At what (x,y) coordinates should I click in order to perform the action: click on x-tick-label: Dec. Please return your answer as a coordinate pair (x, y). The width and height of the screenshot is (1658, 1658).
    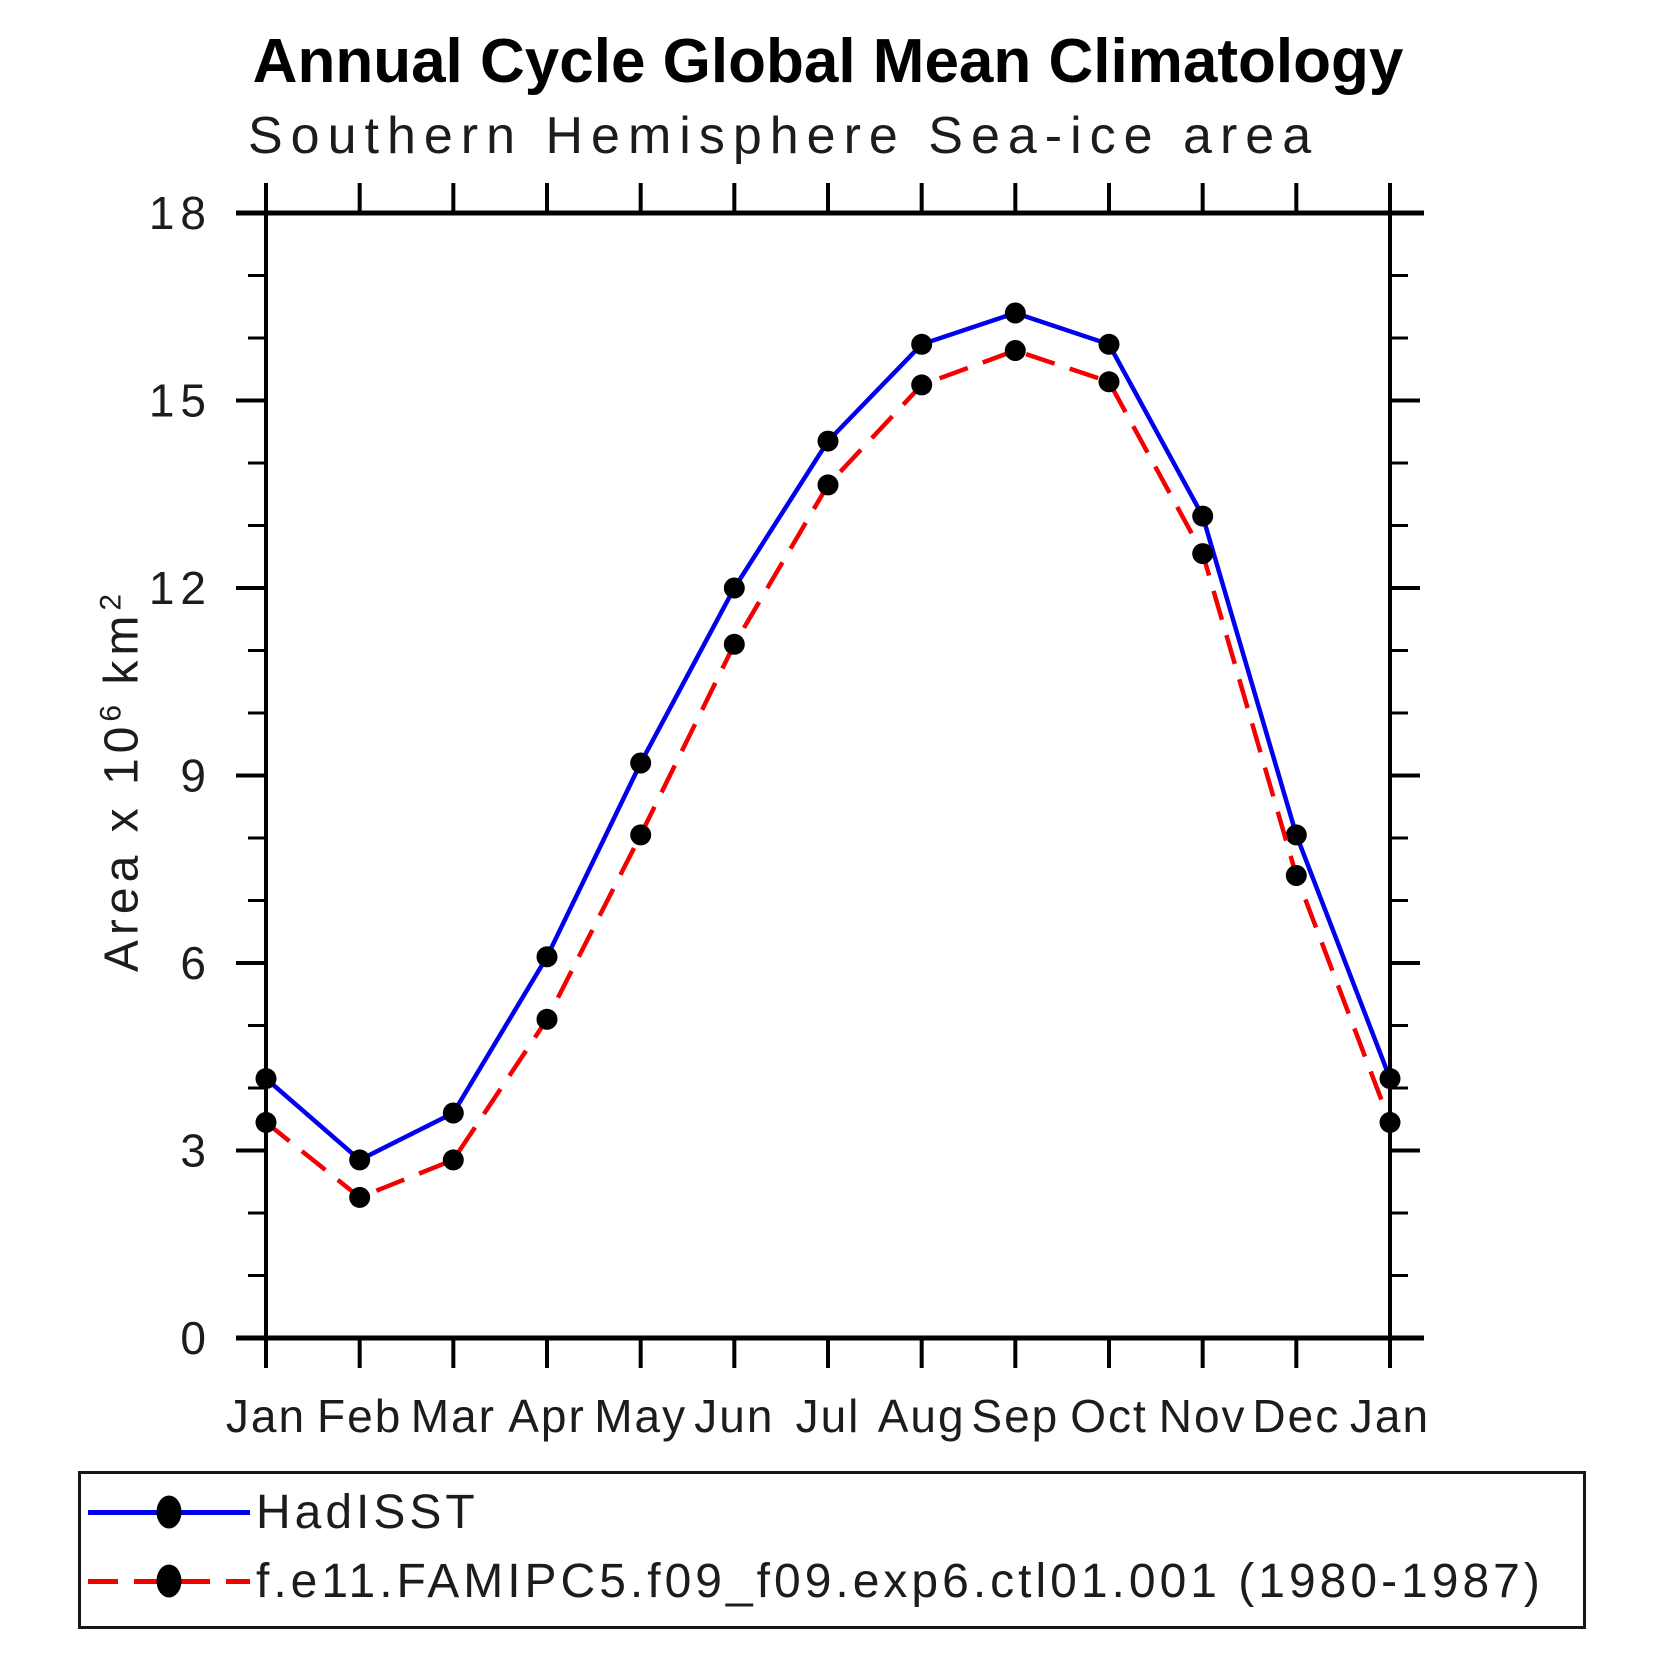
    Looking at the image, I should click on (1296, 1416).